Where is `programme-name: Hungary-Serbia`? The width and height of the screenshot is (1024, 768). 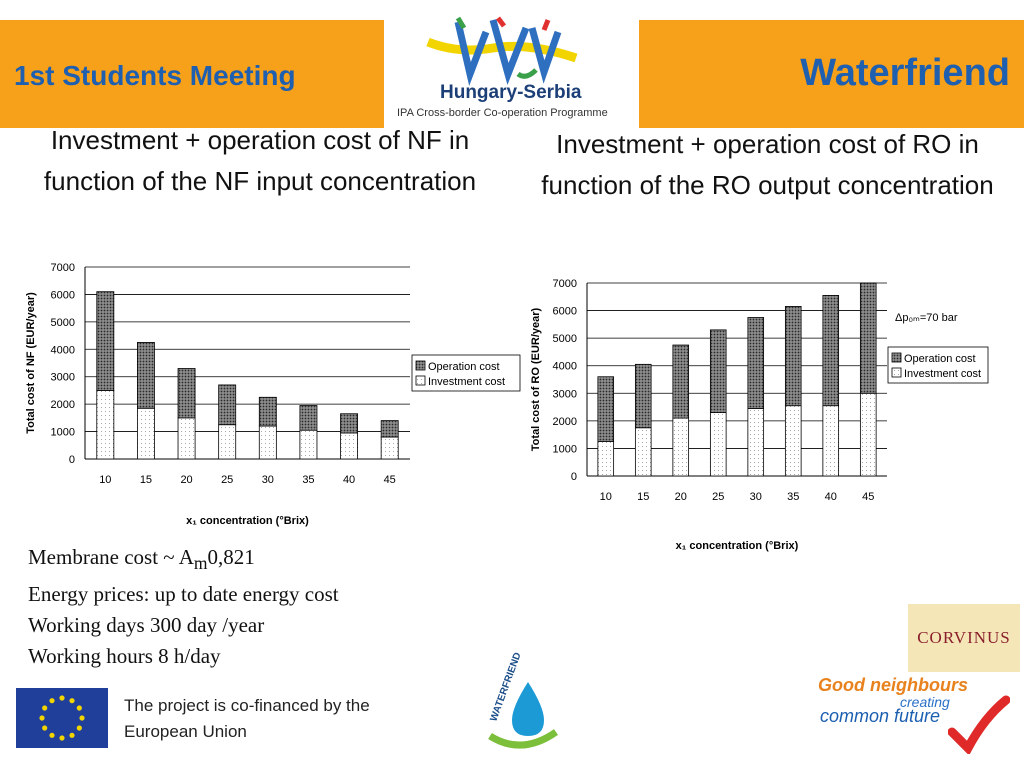 programme-name: Hungary-Serbia is located at coordinates (511, 92).